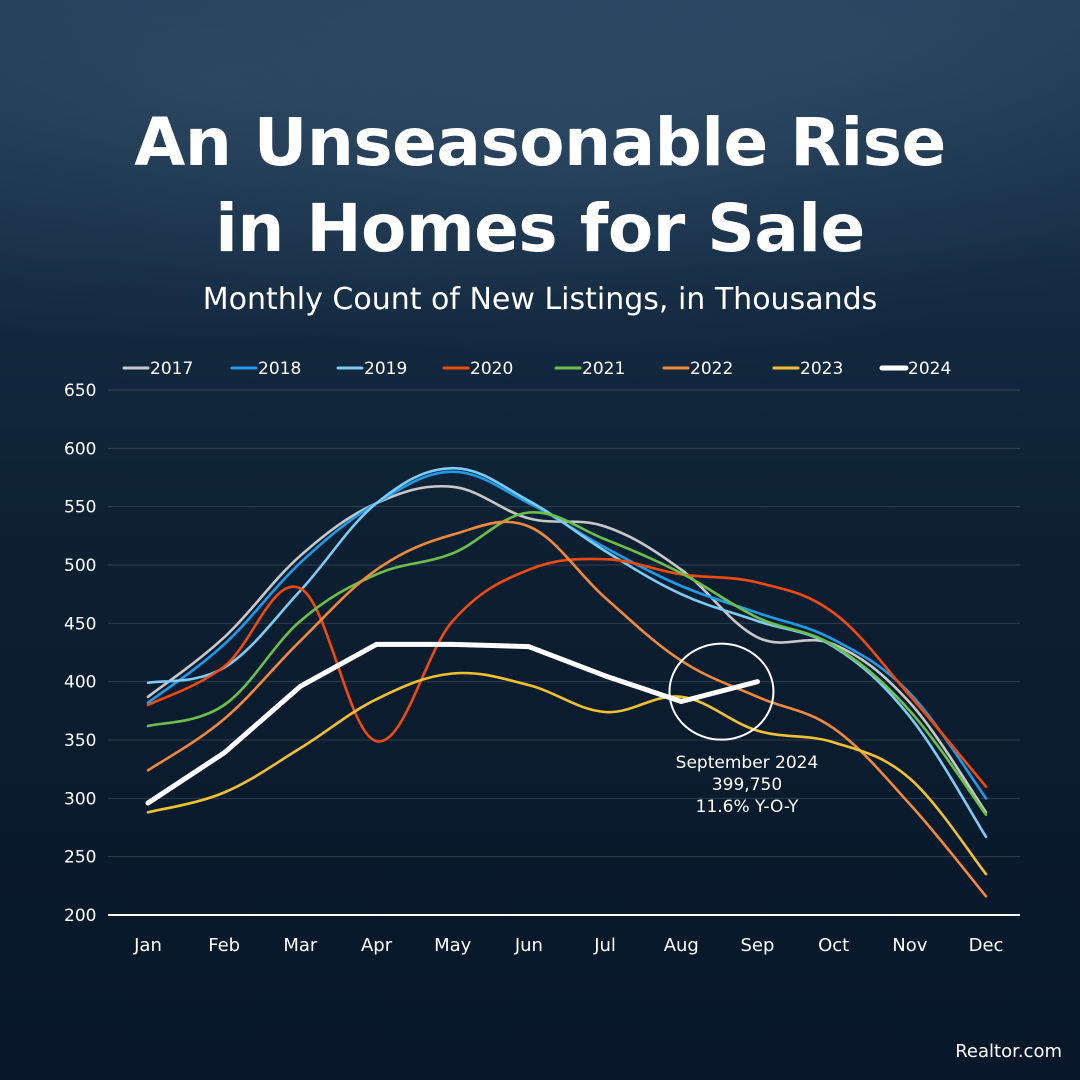  What do you see at coordinates (747, 763) in the screenshot?
I see `annotation-date: September 2024` at bounding box center [747, 763].